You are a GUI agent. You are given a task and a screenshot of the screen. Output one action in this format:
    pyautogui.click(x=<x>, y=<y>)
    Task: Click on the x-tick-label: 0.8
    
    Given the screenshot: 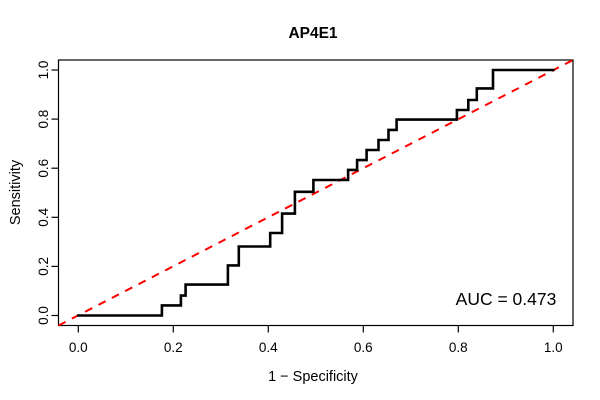 What is the action you would take?
    pyautogui.click(x=458, y=347)
    